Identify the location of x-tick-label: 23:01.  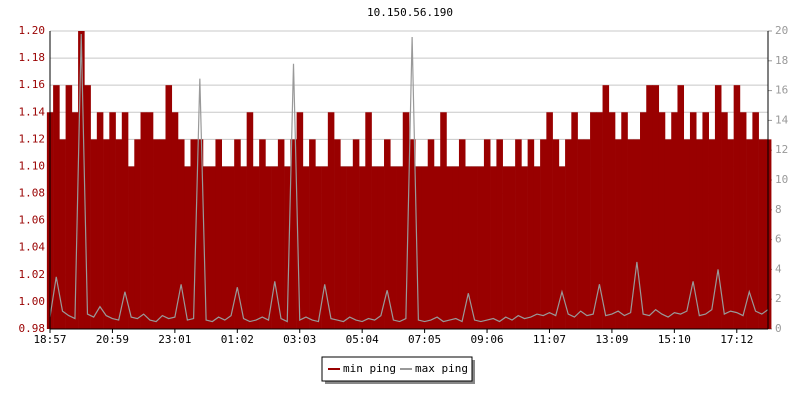
(174, 339).